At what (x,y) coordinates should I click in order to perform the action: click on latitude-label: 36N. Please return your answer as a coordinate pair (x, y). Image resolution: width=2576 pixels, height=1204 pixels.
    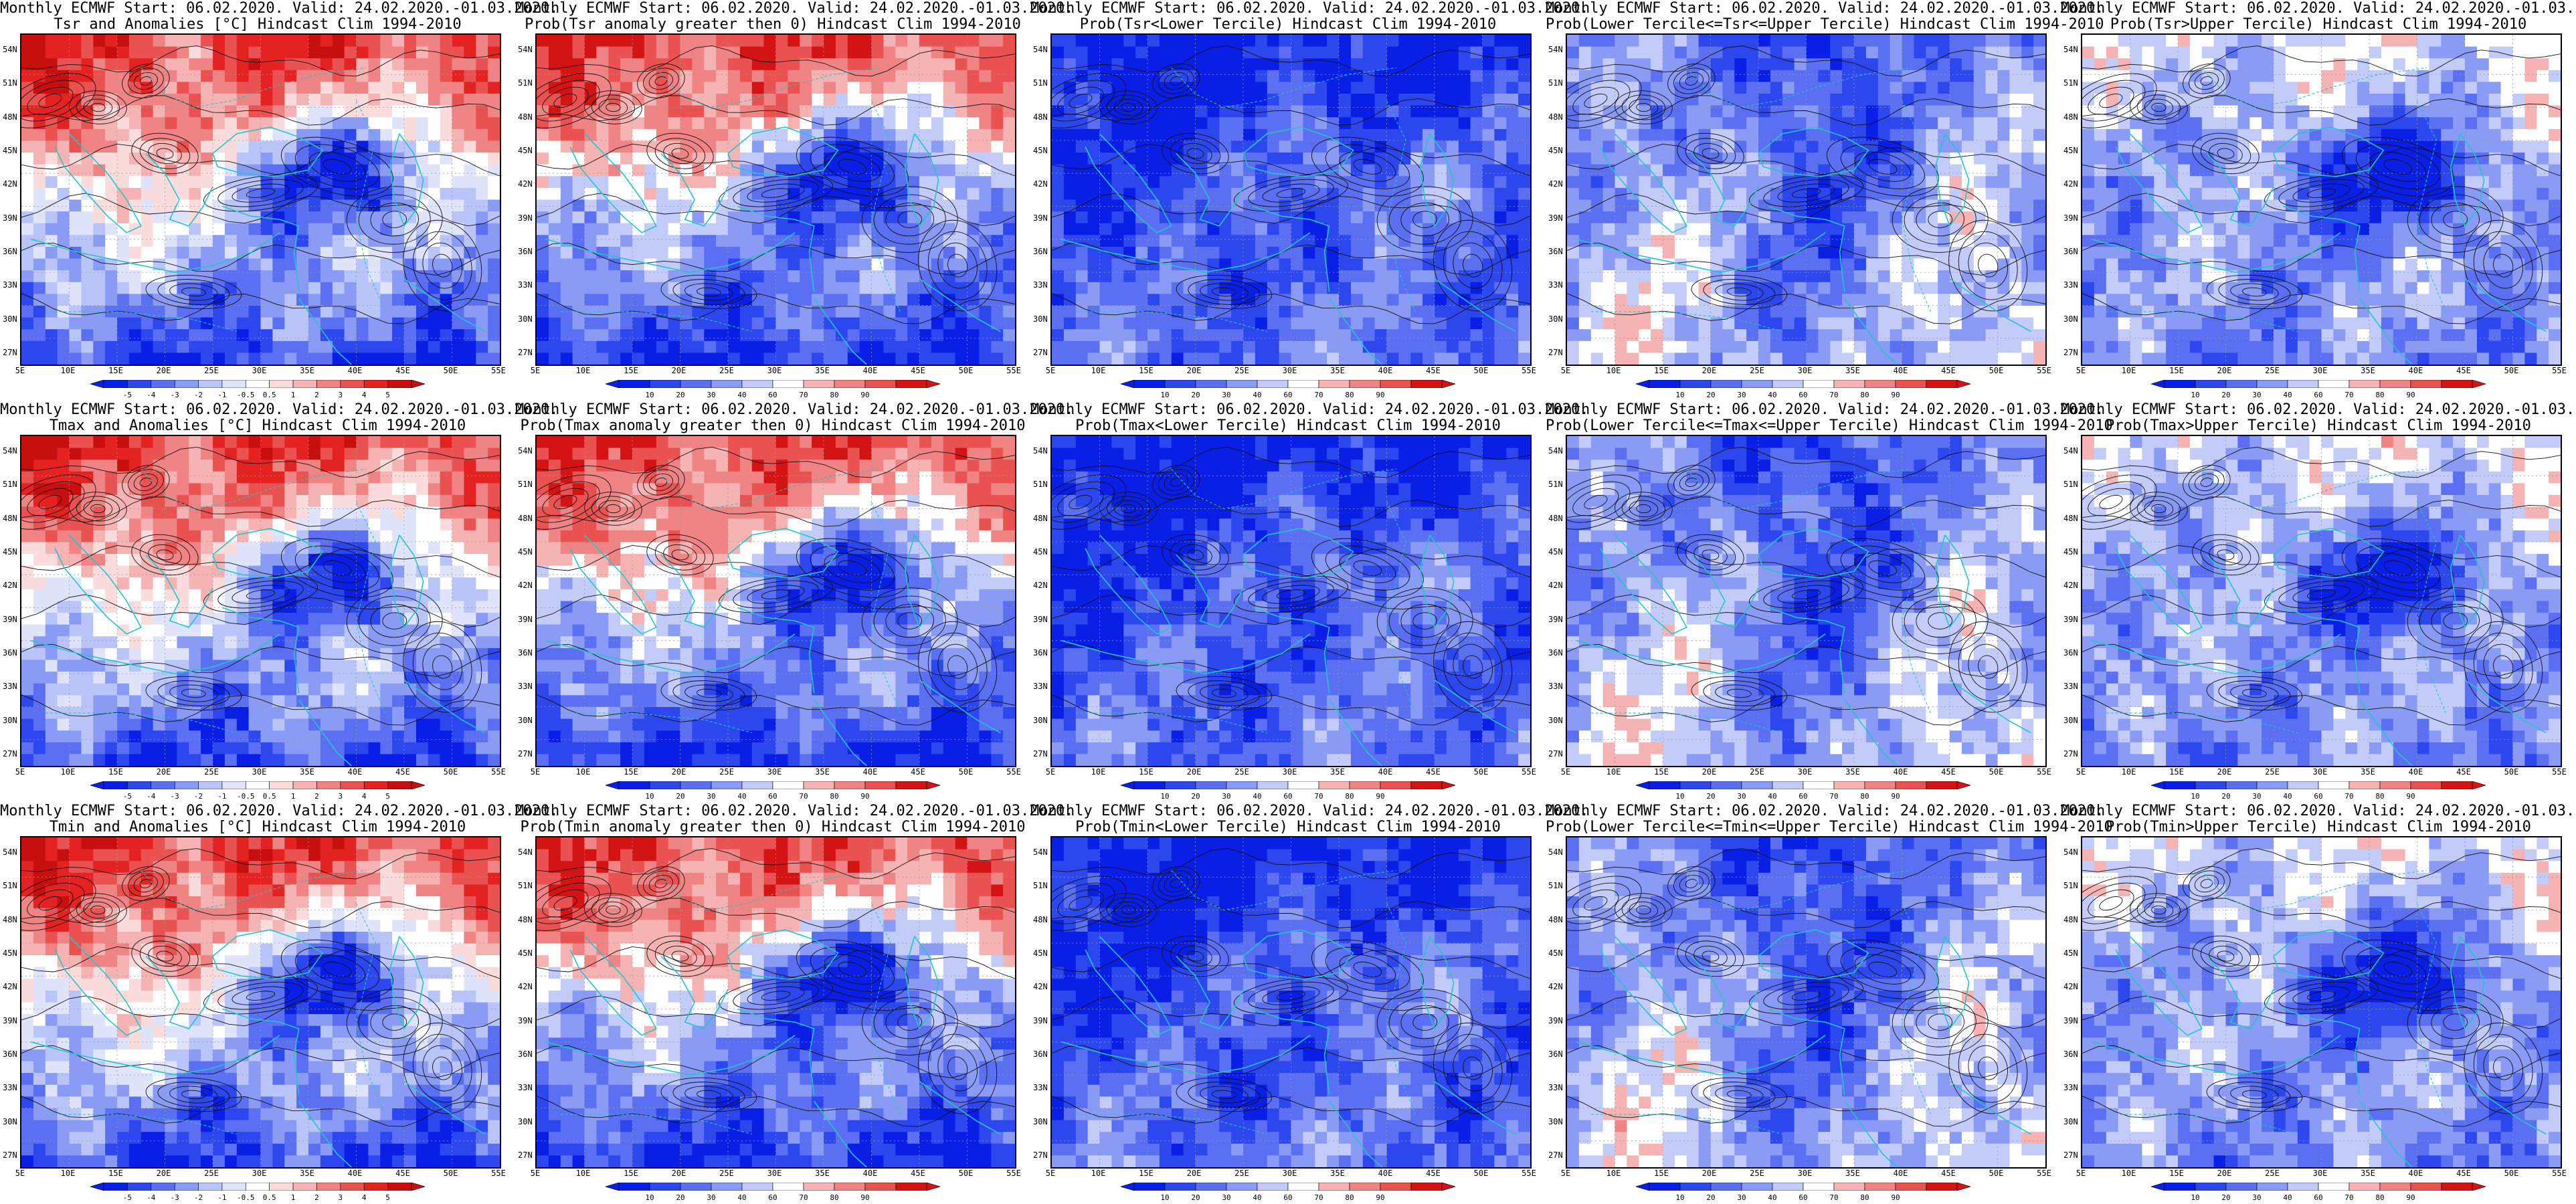
    Looking at the image, I should click on (2070, 1054).